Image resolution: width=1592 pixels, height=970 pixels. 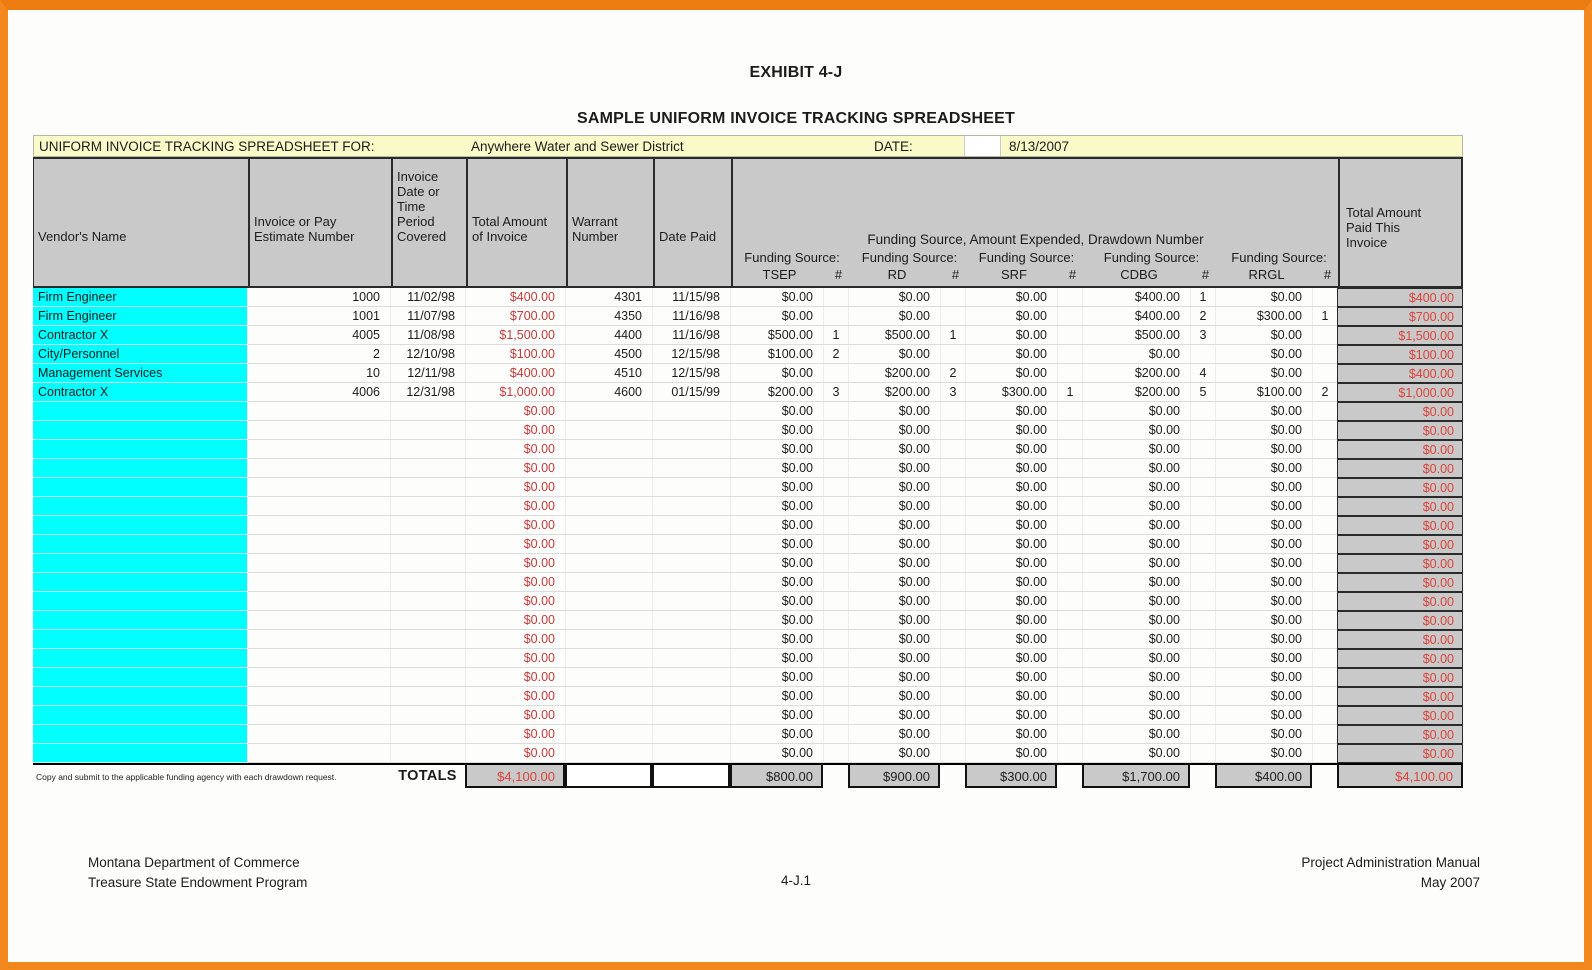 I want to click on cell-total-paid: $100.00, so click(x=1400, y=354).